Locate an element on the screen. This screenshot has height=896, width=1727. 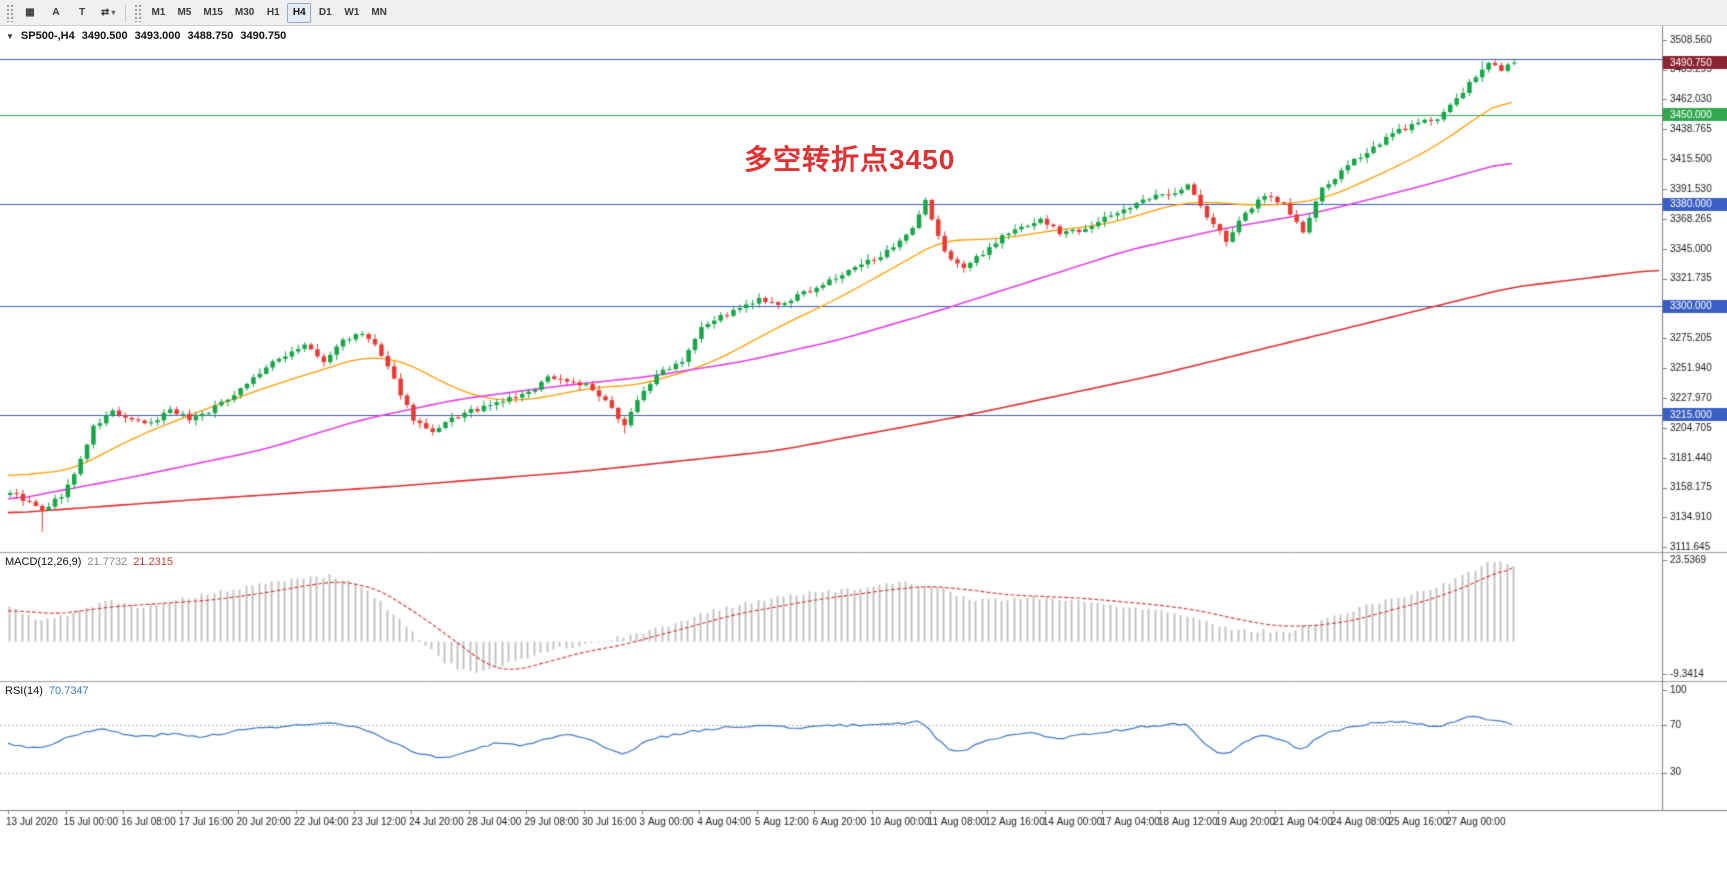
open-value: 3490.500 is located at coordinates (104, 36).